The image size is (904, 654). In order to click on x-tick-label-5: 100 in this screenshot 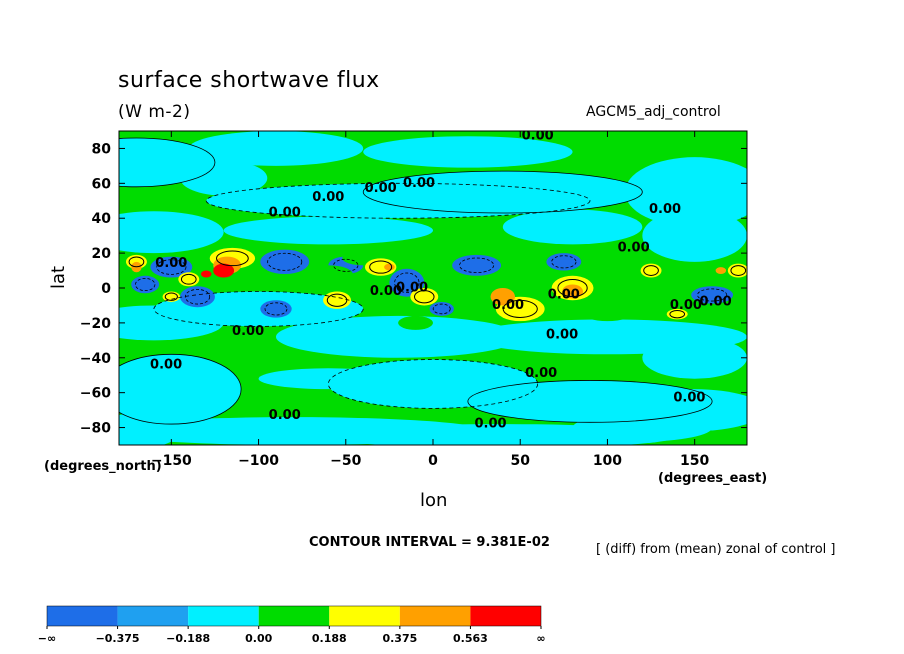, I will do `click(607, 461)`.